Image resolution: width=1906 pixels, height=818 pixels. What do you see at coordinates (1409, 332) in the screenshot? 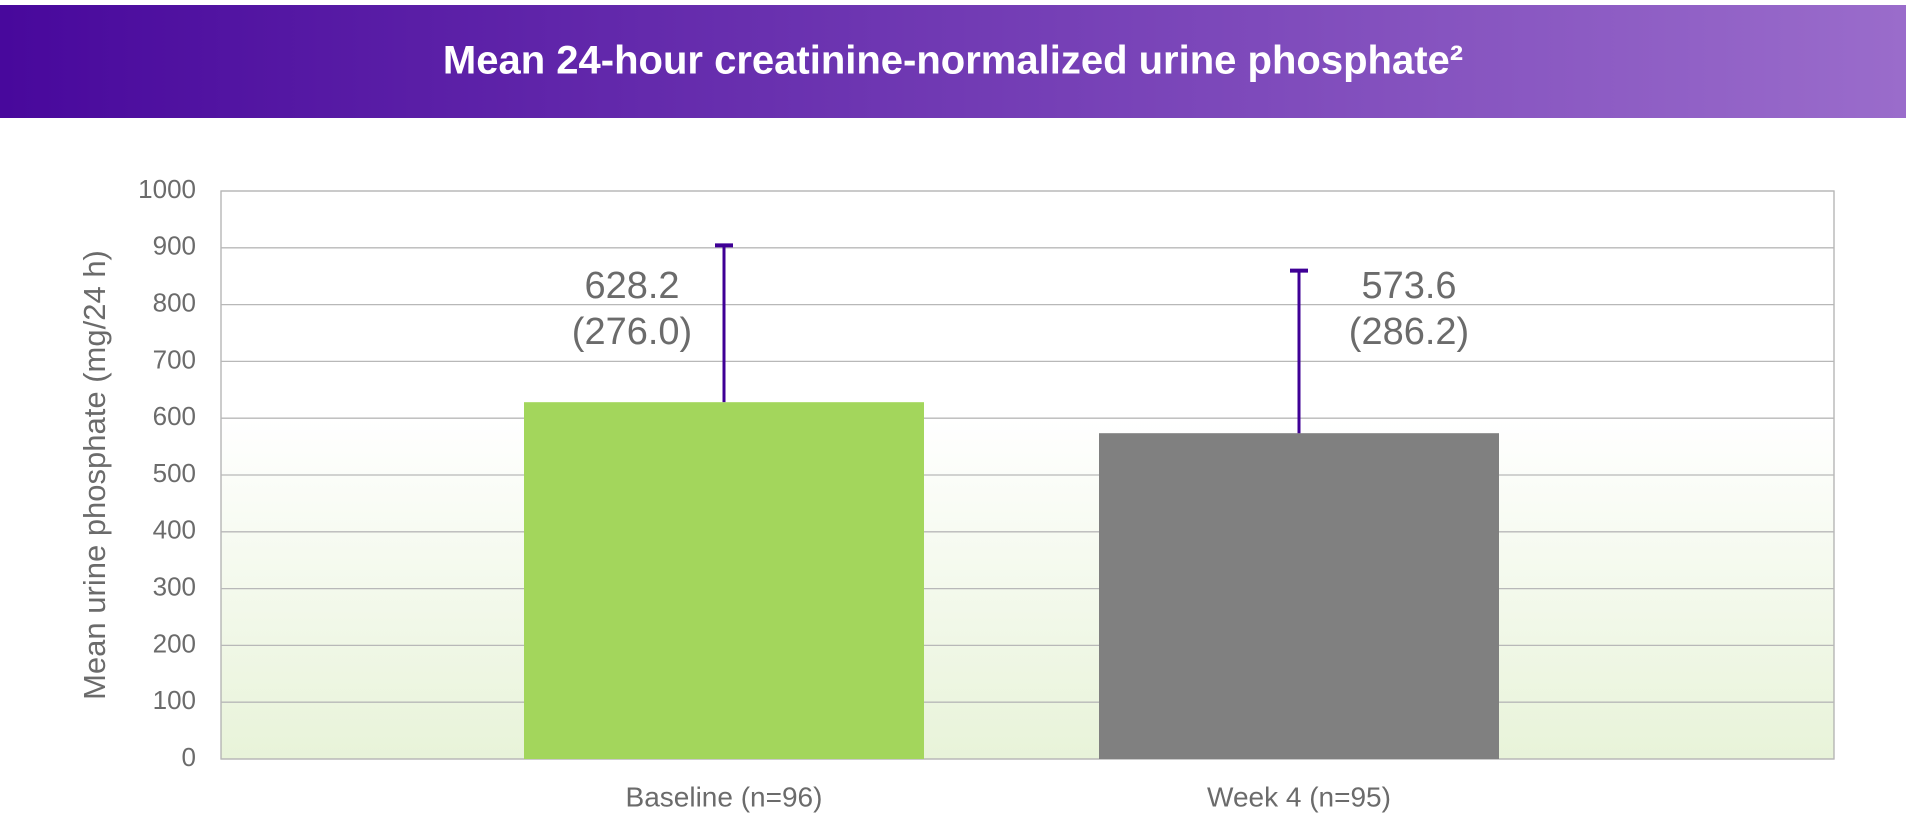
I see `error-label: (286.2)` at bounding box center [1409, 332].